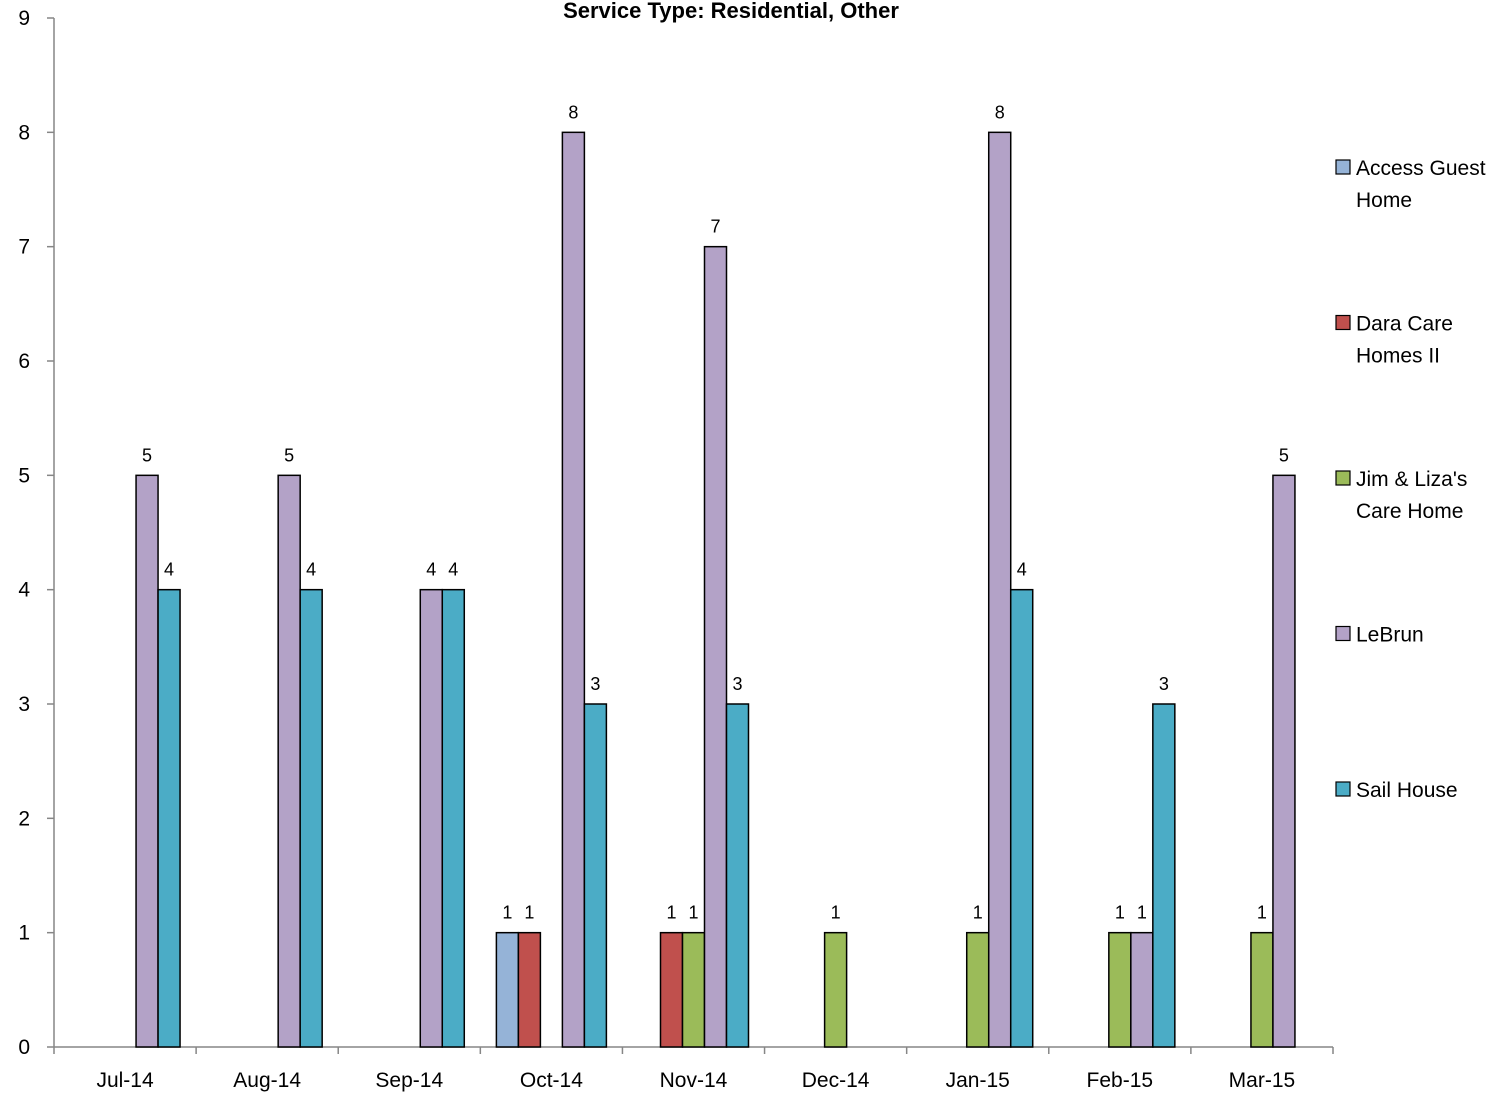 The width and height of the screenshot is (1498, 1095). I want to click on x-tick-label: Sep-14, so click(409, 1080).